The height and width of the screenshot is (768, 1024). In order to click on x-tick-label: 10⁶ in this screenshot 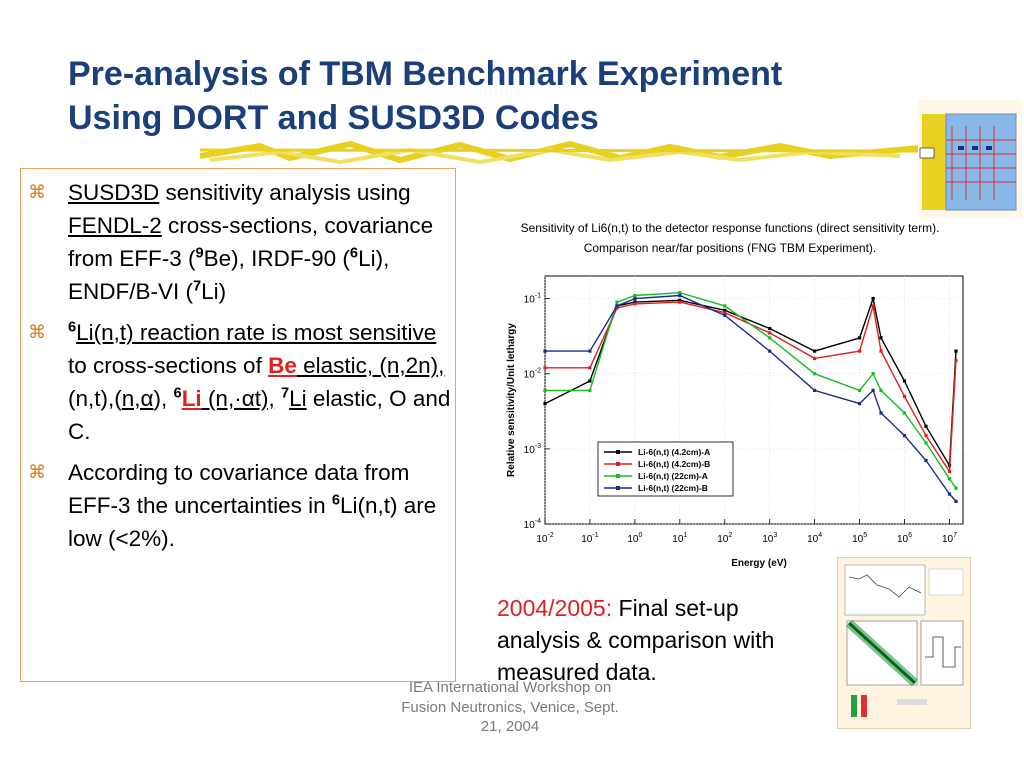, I will do `click(904, 538)`.